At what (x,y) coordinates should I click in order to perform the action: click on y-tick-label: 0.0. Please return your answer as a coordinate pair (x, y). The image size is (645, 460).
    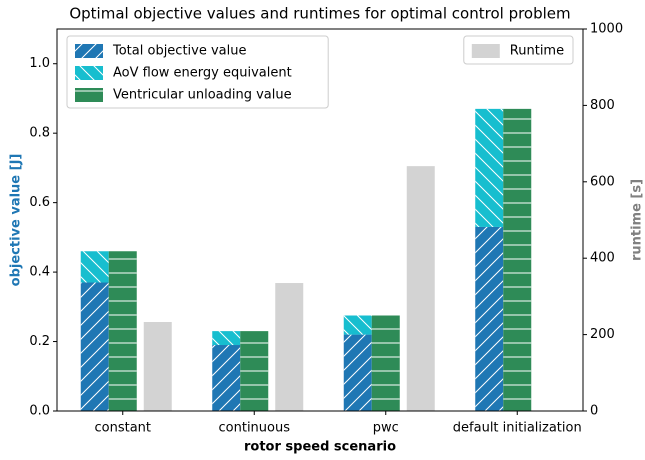
    Looking at the image, I should click on (39, 411).